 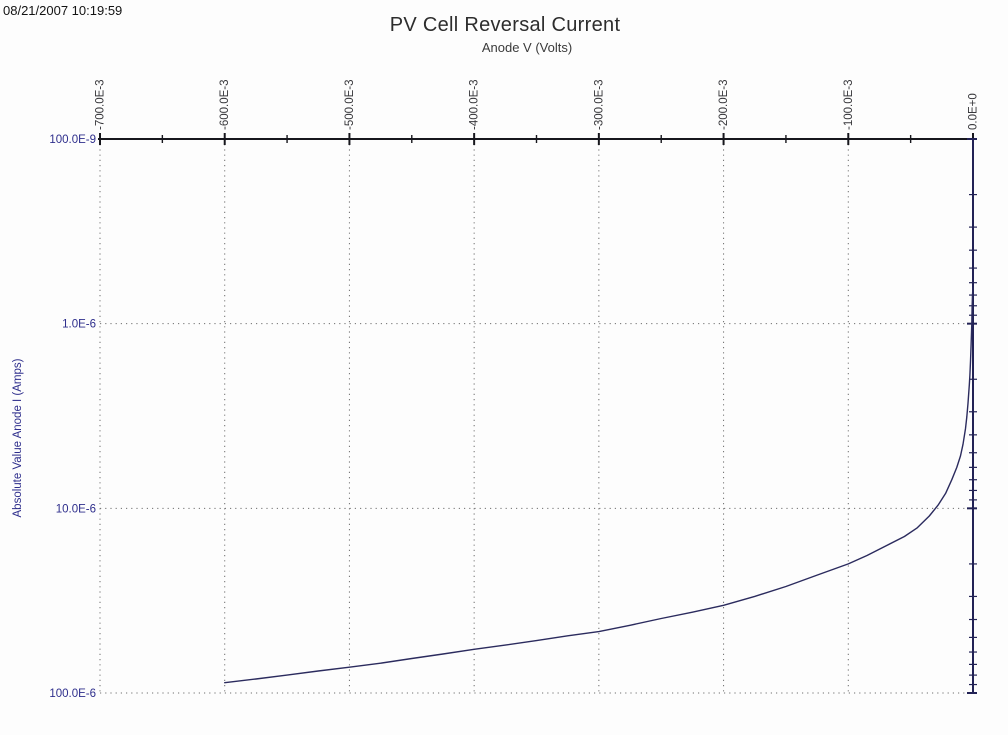 What do you see at coordinates (505, 25) in the screenshot?
I see `chart-title: PV Cell Reversal Current` at bounding box center [505, 25].